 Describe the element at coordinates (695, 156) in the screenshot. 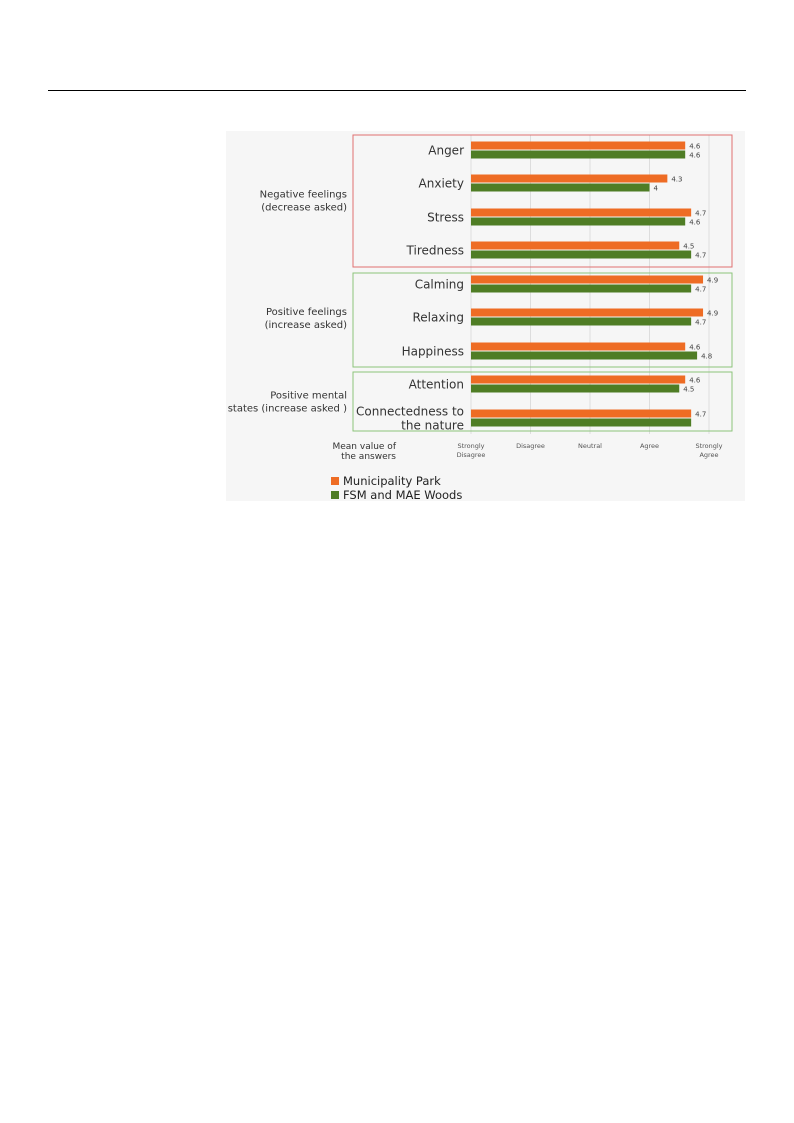

I see `data-label-fsm-and-mae-woods-anger: 4.6` at that location.